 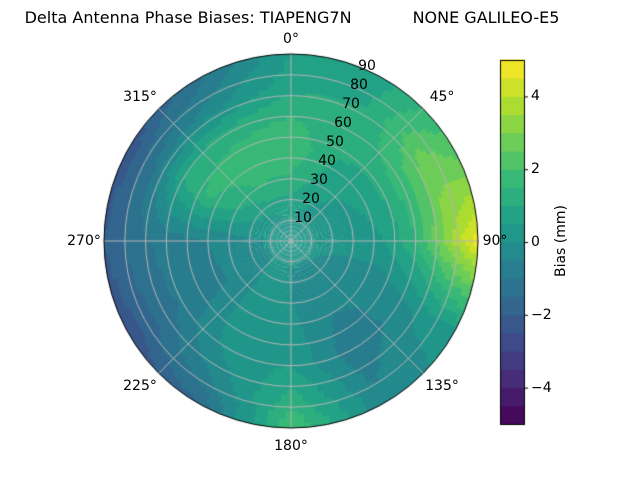 What do you see at coordinates (343, 123) in the screenshot?
I see `r-tick-label-60: 60` at bounding box center [343, 123].